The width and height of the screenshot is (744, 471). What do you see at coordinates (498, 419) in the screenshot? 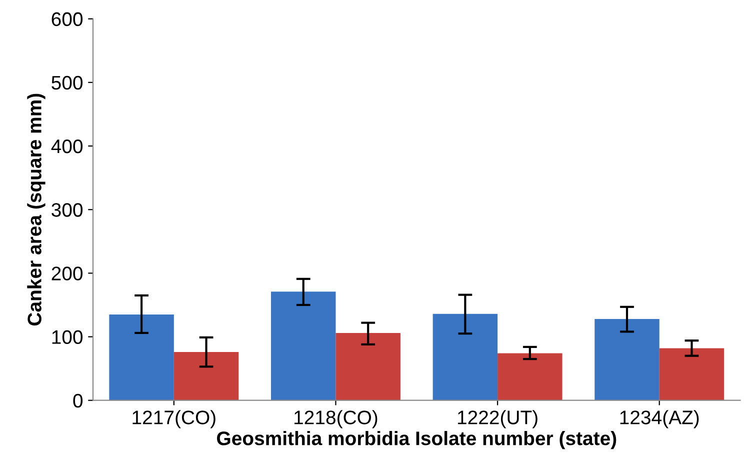
I see `x-tick-label: 1222(UT)` at bounding box center [498, 419].